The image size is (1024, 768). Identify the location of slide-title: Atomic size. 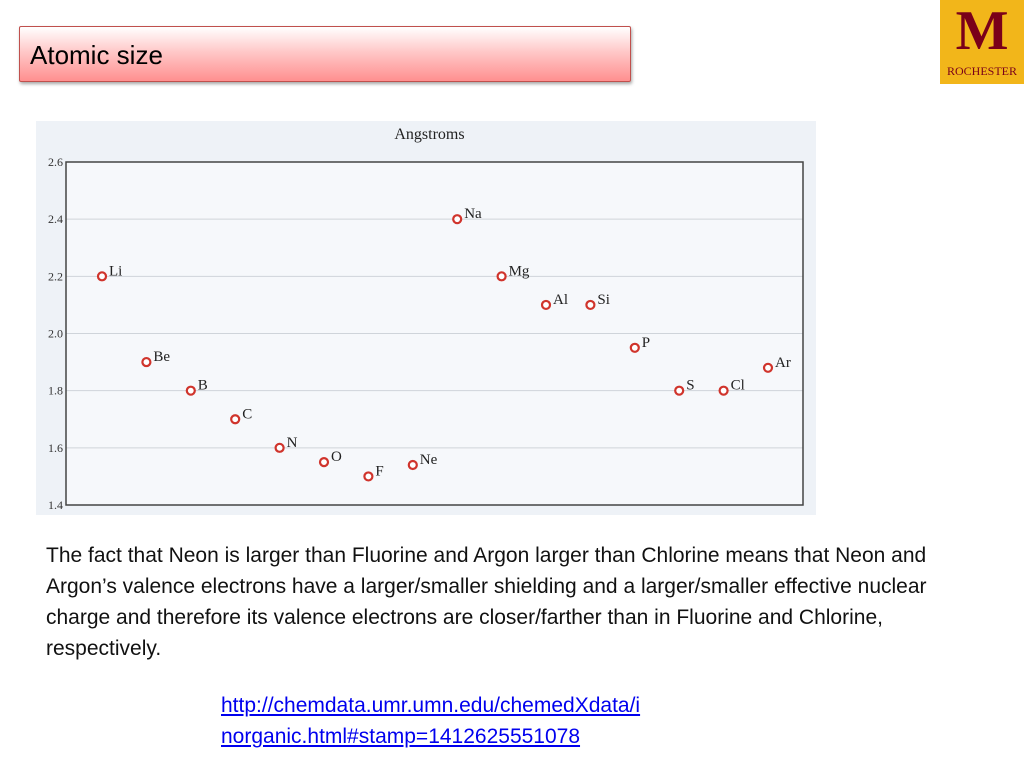
(96, 55).